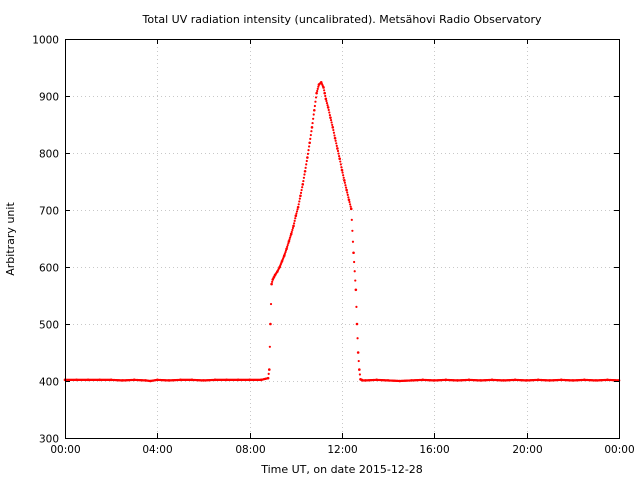 The image size is (640, 480). What do you see at coordinates (341, 469) in the screenshot?
I see `x-axis-label: Time UT, on date 2015-12-28` at bounding box center [341, 469].